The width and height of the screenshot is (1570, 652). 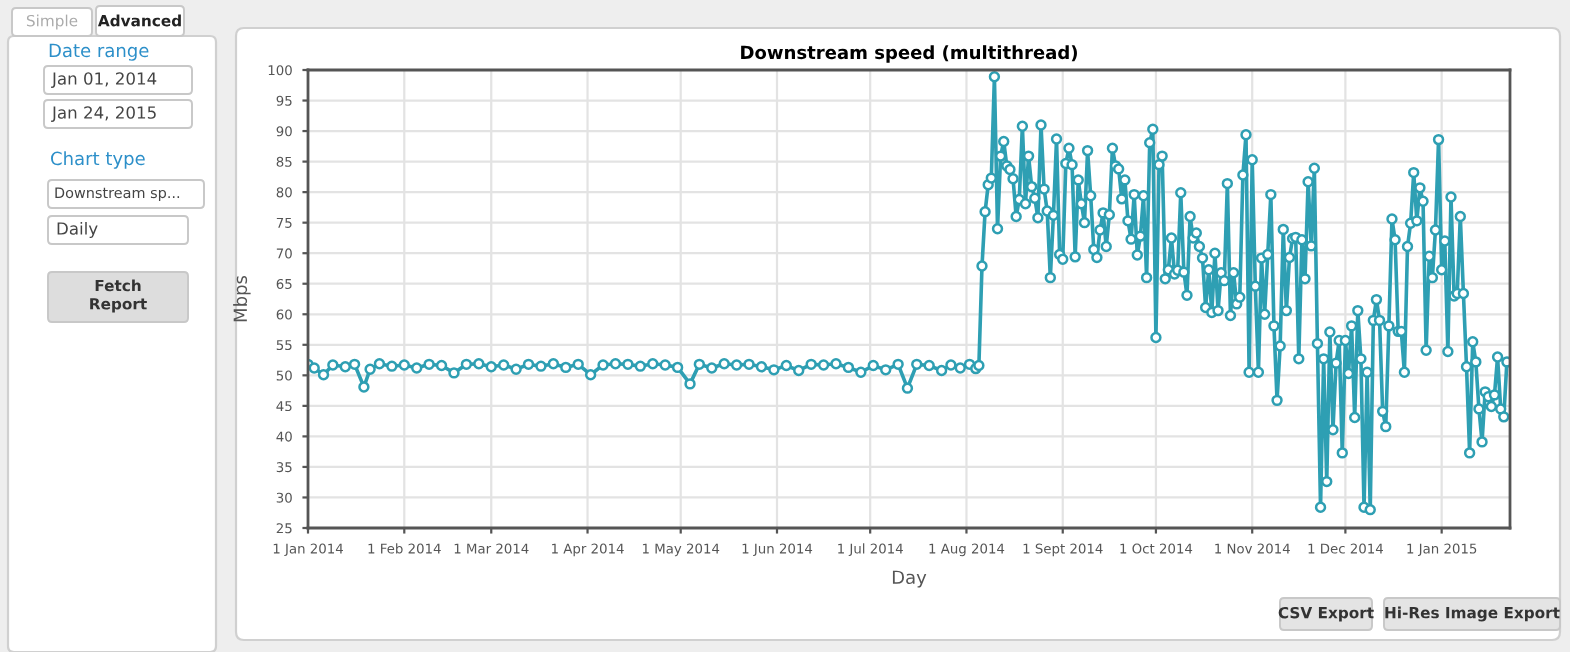 What do you see at coordinates (98, 160) in the screenshot?
I see `text: Chart type` at bounding box center [98, 160].